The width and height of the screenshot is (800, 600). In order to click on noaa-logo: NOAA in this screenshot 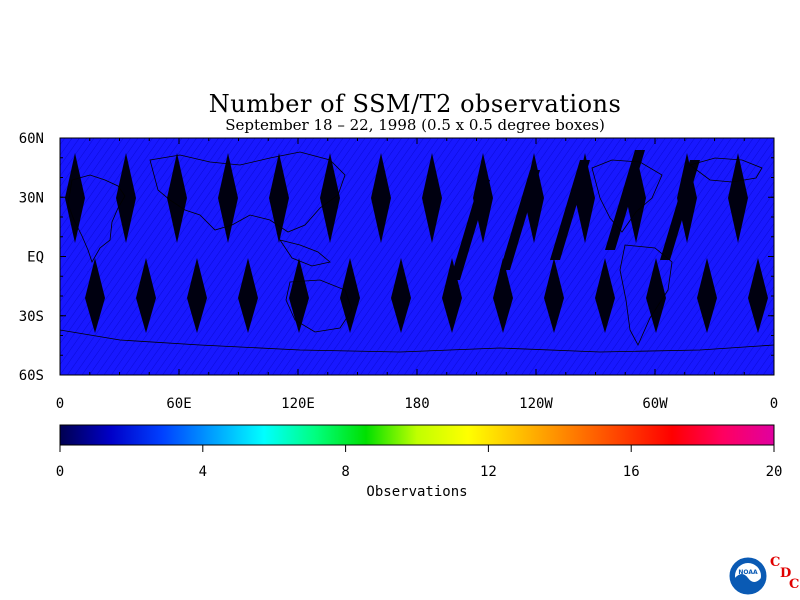, I will do `click(748, 576)`.